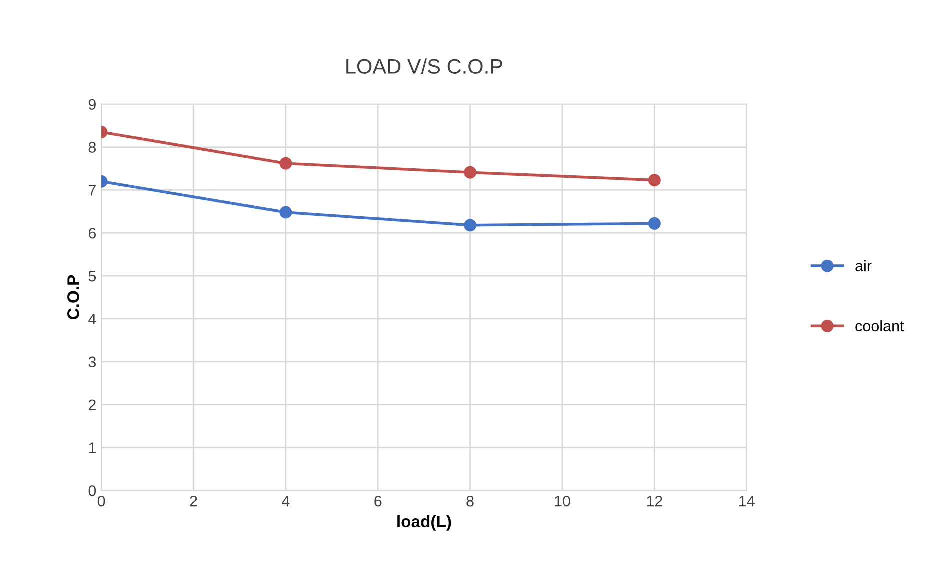 Image resolution: width=949 pixels, height=564 pixels. I want to click on x-tick-label: 14, so click(747, 501).